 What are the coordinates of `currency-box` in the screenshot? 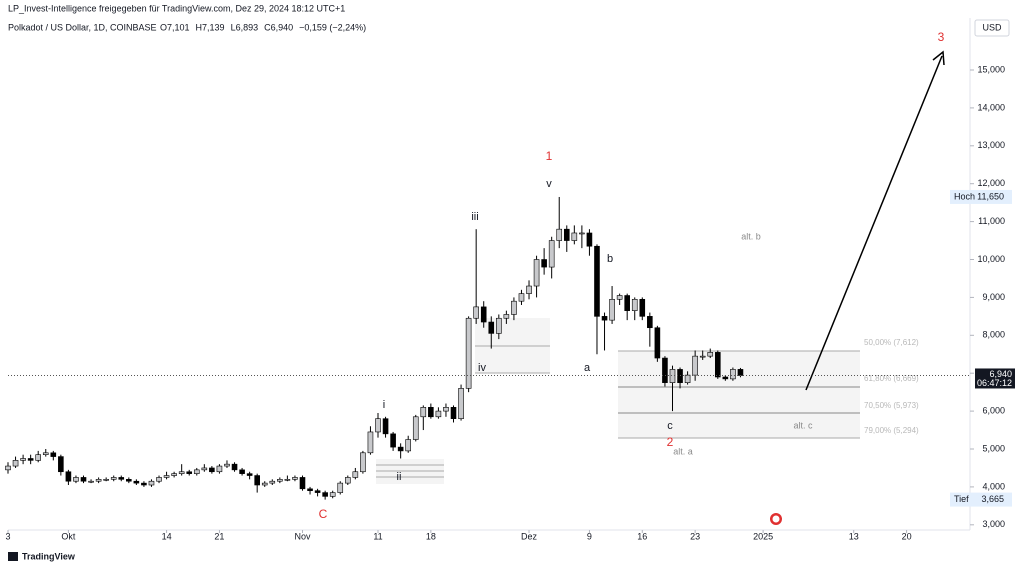 It's located at (992, 28).